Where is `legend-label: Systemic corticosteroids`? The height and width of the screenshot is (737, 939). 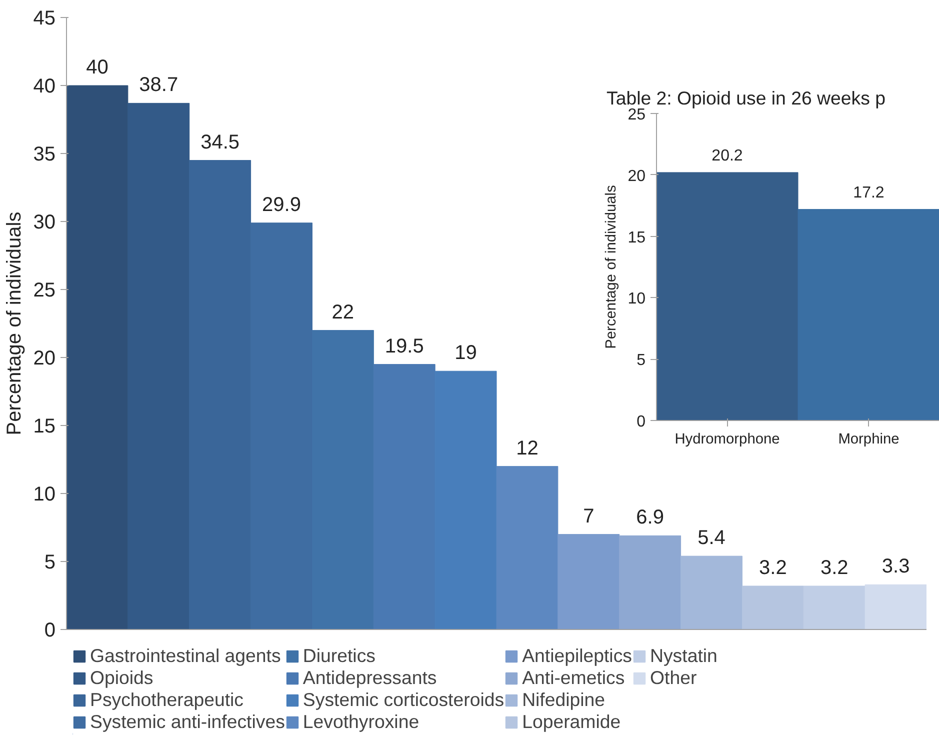 legend-label: Systemic corticosteroids is located at coordinates (403, 700).